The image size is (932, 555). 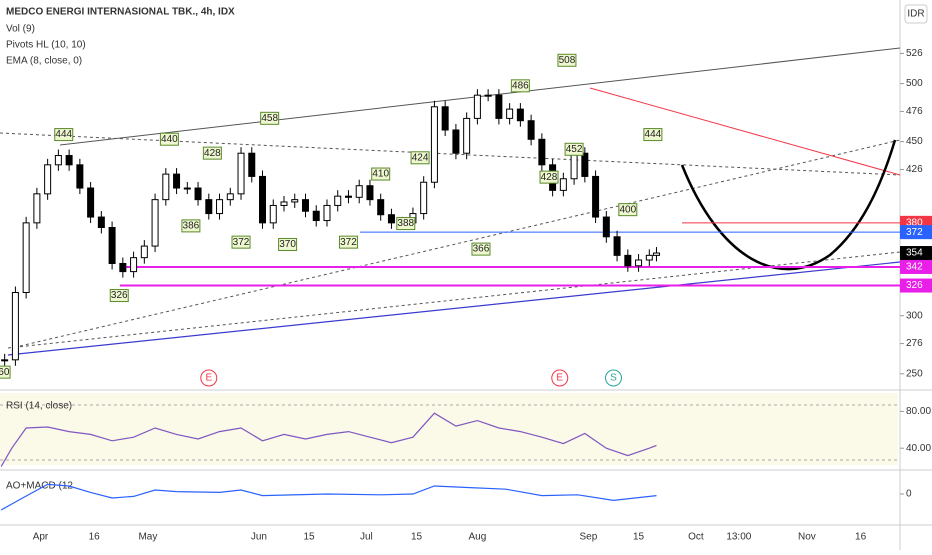 I want to click on y-tick-label: 300, so click(x=914, y=315).